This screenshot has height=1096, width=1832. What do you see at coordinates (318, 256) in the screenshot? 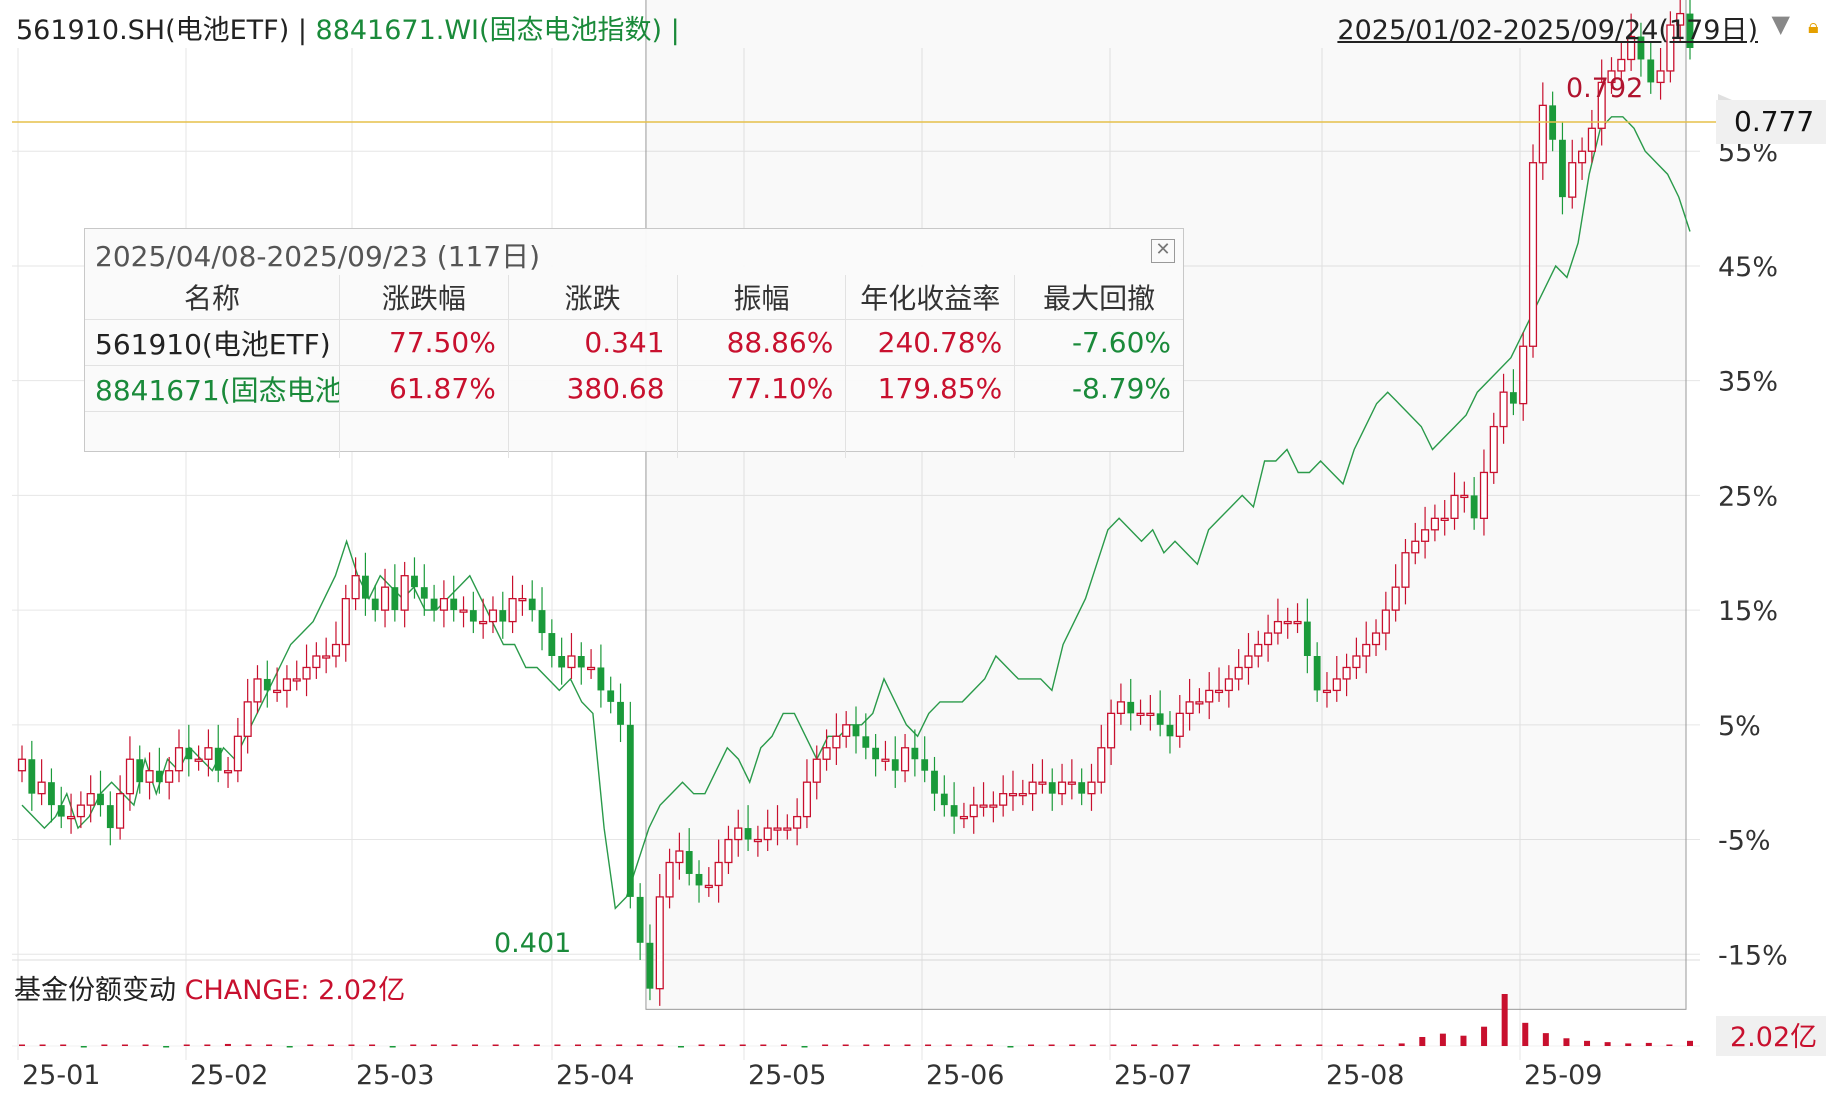
I see `popup-title: 2025/04/08-2025/09/23 (117日)` at bounding box center [318, 256].